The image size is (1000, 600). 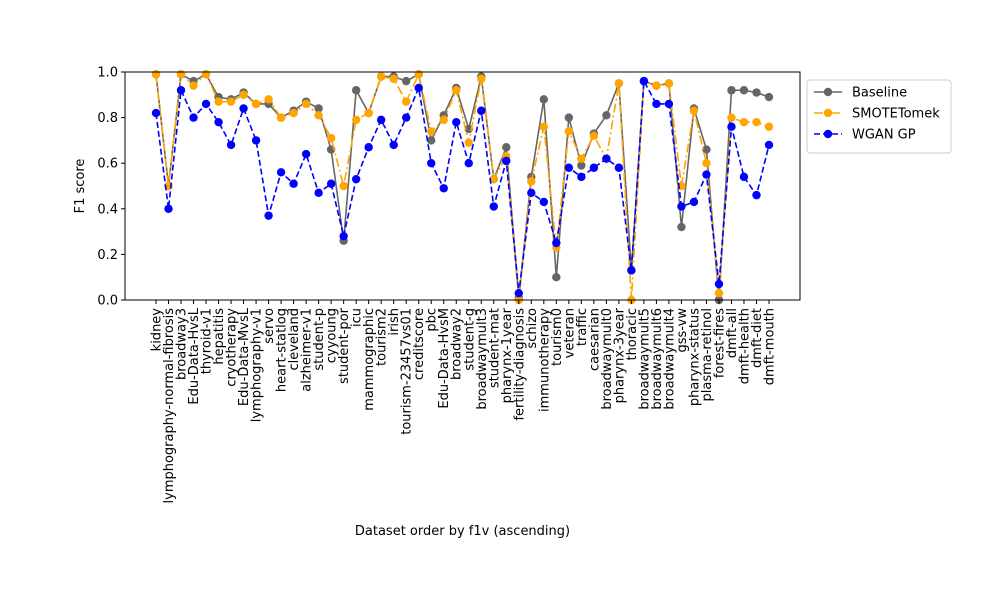 I want to click on x-tick-label: broadwaymult6, so click(x=657, y=359).